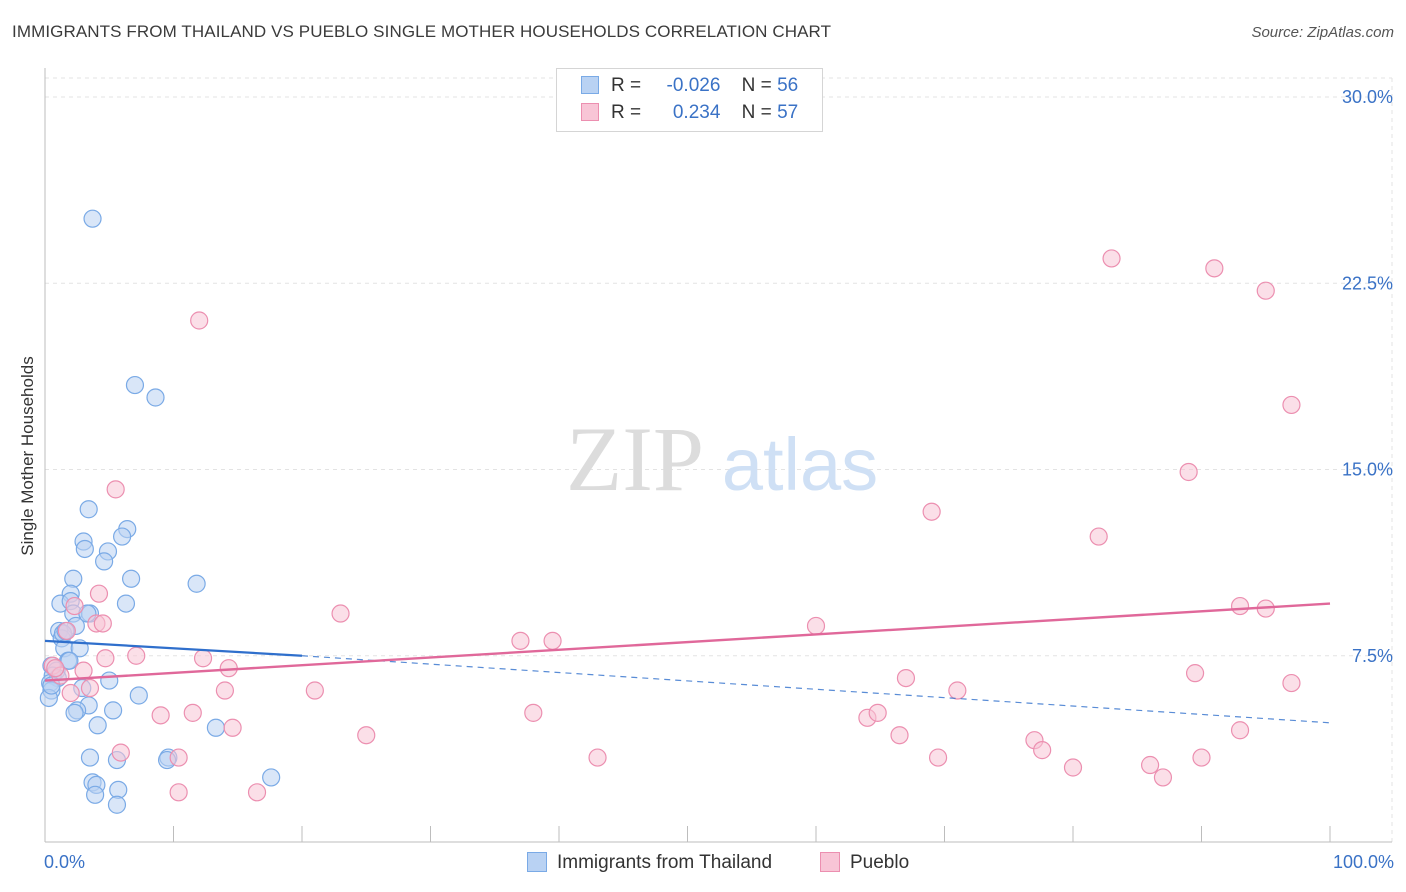 This screenshot has height=892, width=1406. Describe the element at coordinates (830, 862) in the screenshot. I see `bottom-legend-swatch-pueblo` at that location.